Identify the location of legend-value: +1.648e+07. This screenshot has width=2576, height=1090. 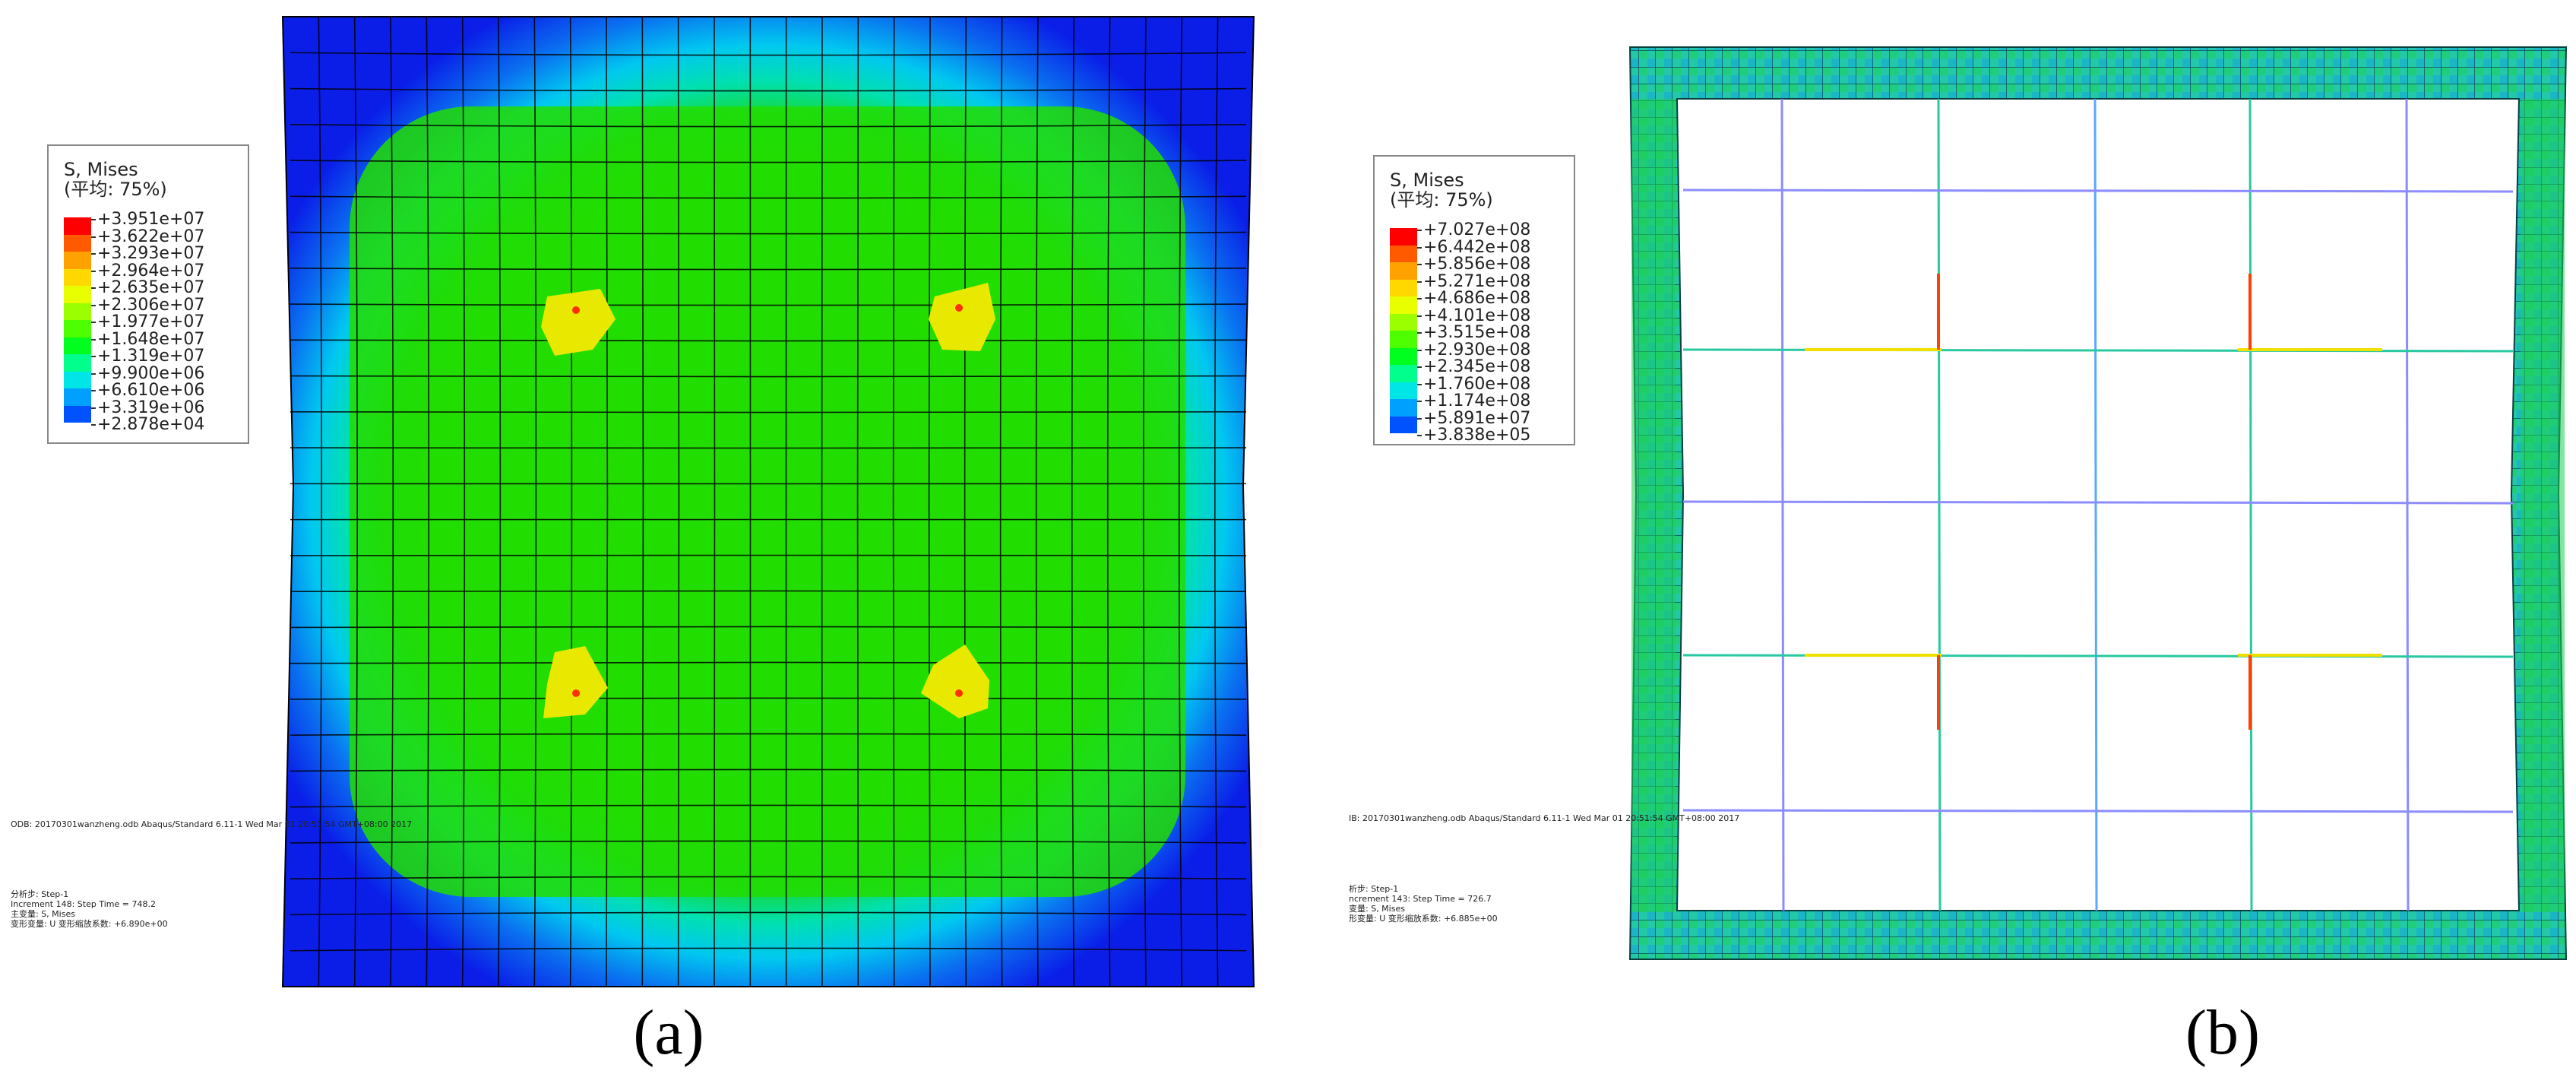
(151, 339).